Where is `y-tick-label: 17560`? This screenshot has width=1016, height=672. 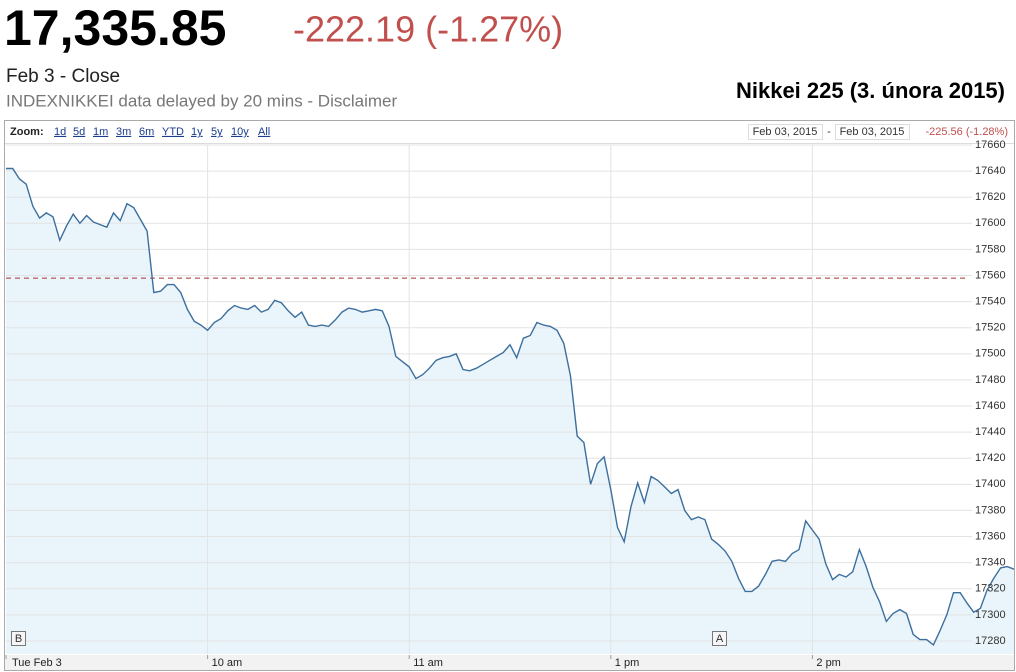
y-tick-label: 17560 is located at coordinates (990, 275).